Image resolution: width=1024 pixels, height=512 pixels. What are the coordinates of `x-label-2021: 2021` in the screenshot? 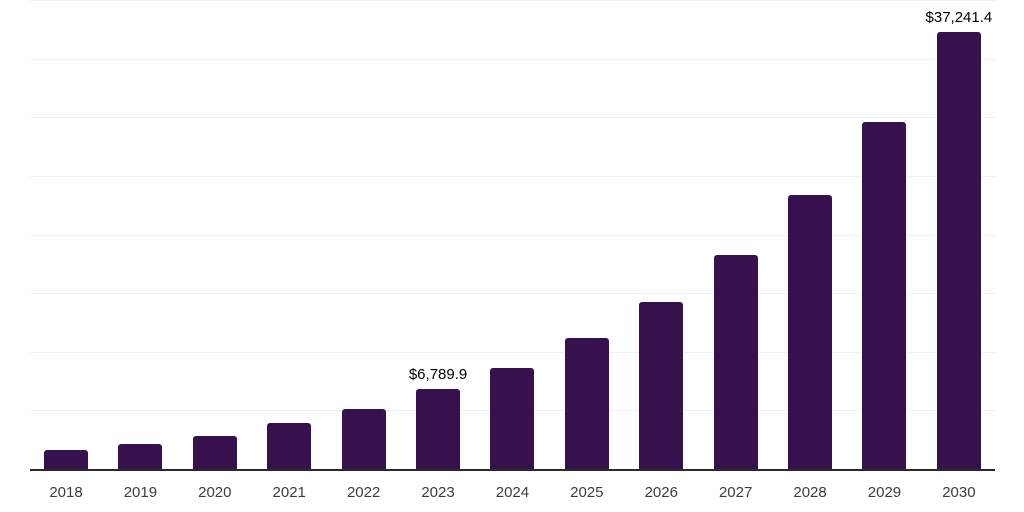 It's located at (289, 492).